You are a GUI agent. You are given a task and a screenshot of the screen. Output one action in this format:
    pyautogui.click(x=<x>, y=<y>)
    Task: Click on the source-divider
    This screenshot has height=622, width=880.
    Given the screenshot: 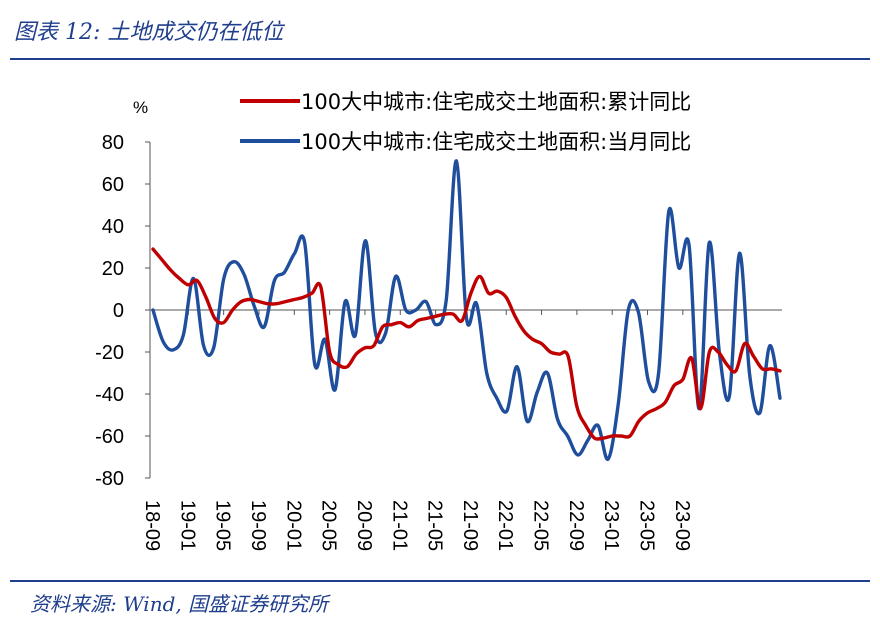 What is the action you would take?
    pyautogui.click(x=440, y=581)
    